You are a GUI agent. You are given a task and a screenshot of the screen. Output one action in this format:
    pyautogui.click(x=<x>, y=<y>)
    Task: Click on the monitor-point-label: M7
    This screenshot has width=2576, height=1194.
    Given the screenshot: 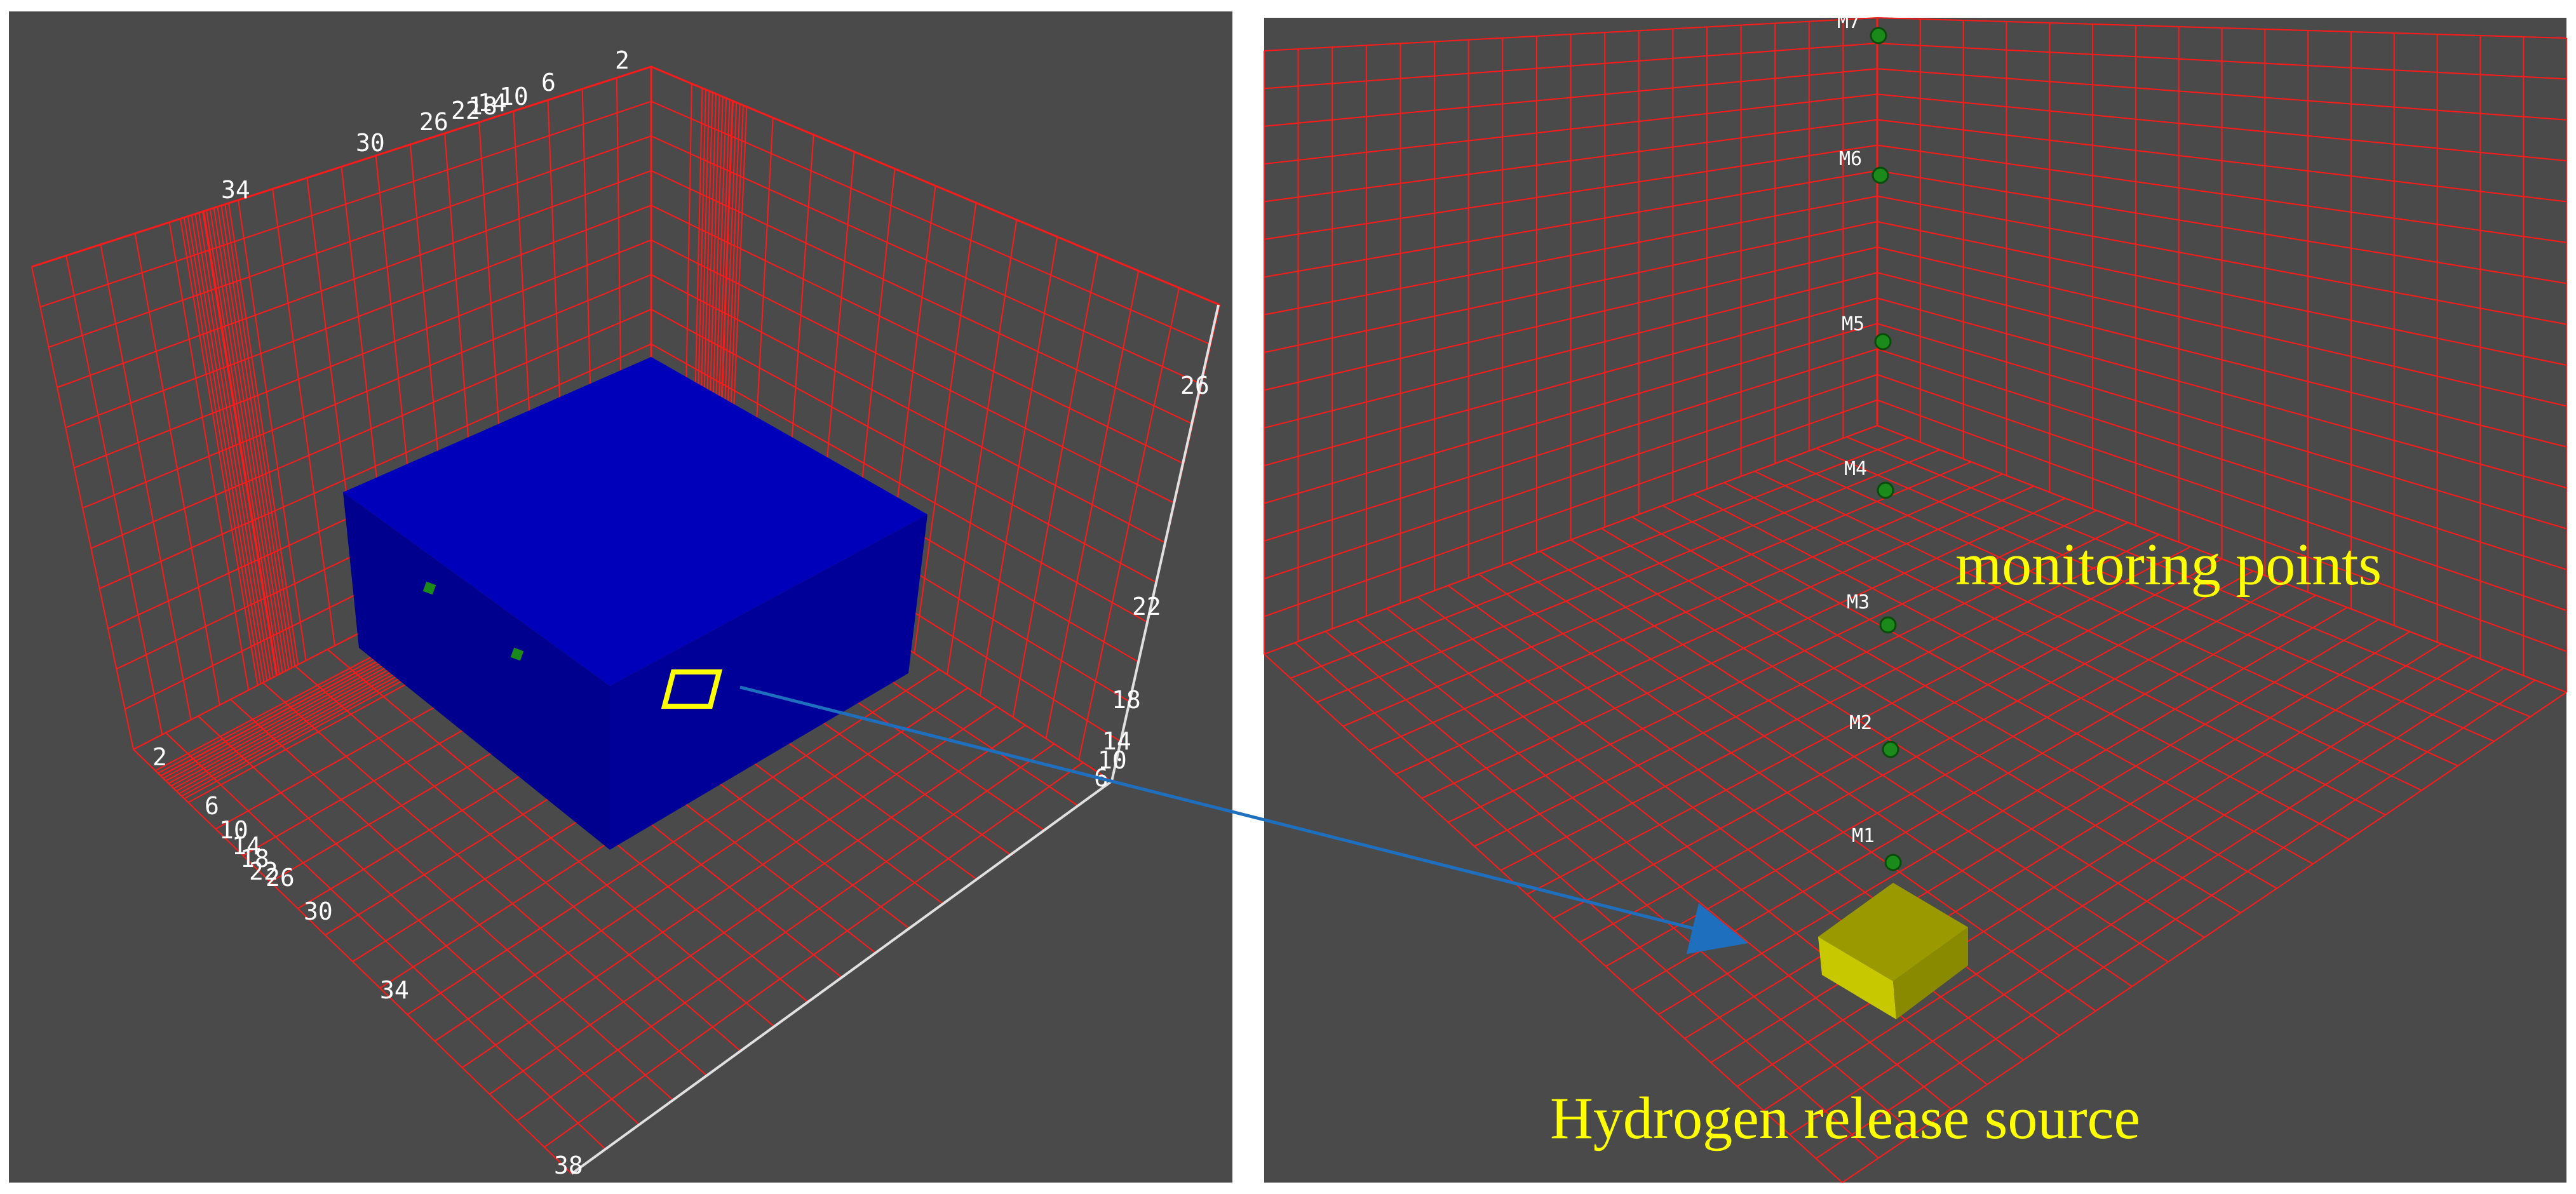 What is the action you would take?
    pyautogui.click(x=1848, y=22)
    